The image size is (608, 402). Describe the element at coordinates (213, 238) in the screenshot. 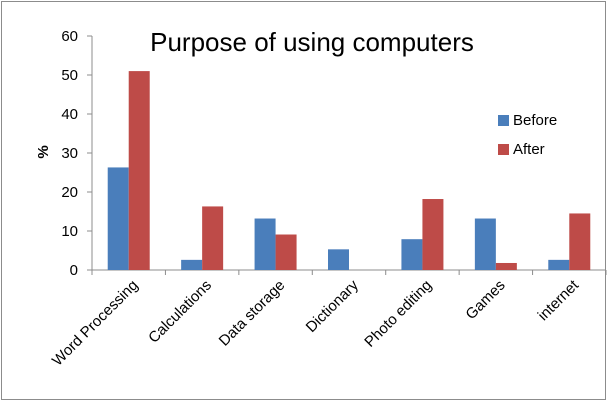

I see `bar-after-calculations` at that location.